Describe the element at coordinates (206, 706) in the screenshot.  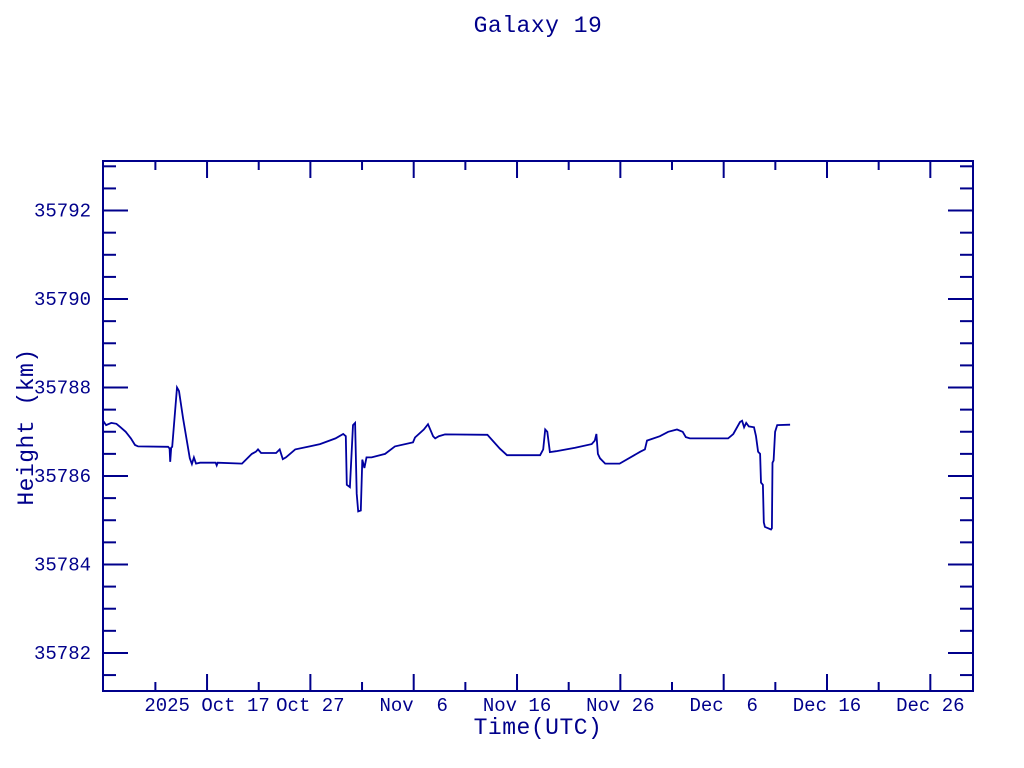
I see `x-tick-label: 2025 Oct 17` at that location.